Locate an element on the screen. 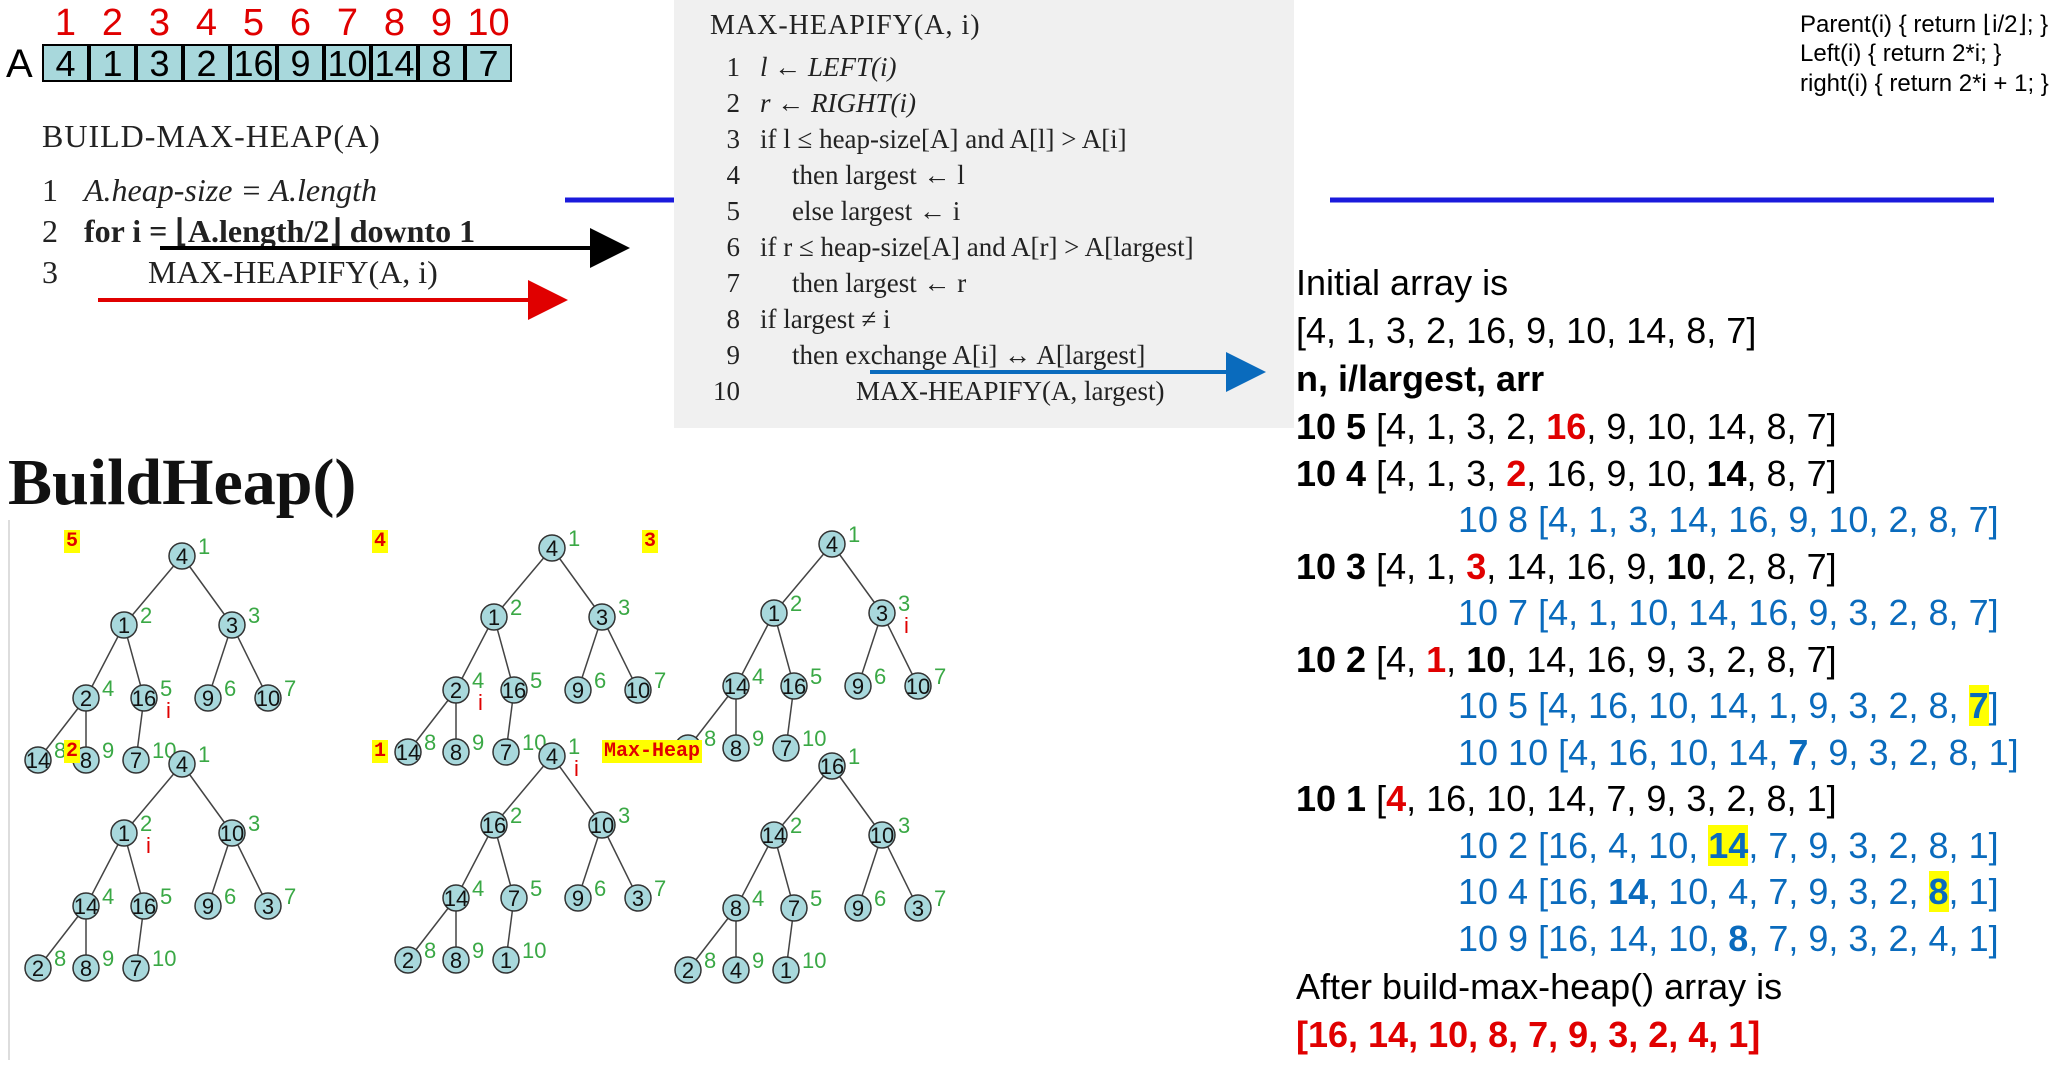  heap-tree: 16 114 2 10 38 4 7 5 9 6 3 72 8 4 9 1 10 is located at coordinates (810, 864).